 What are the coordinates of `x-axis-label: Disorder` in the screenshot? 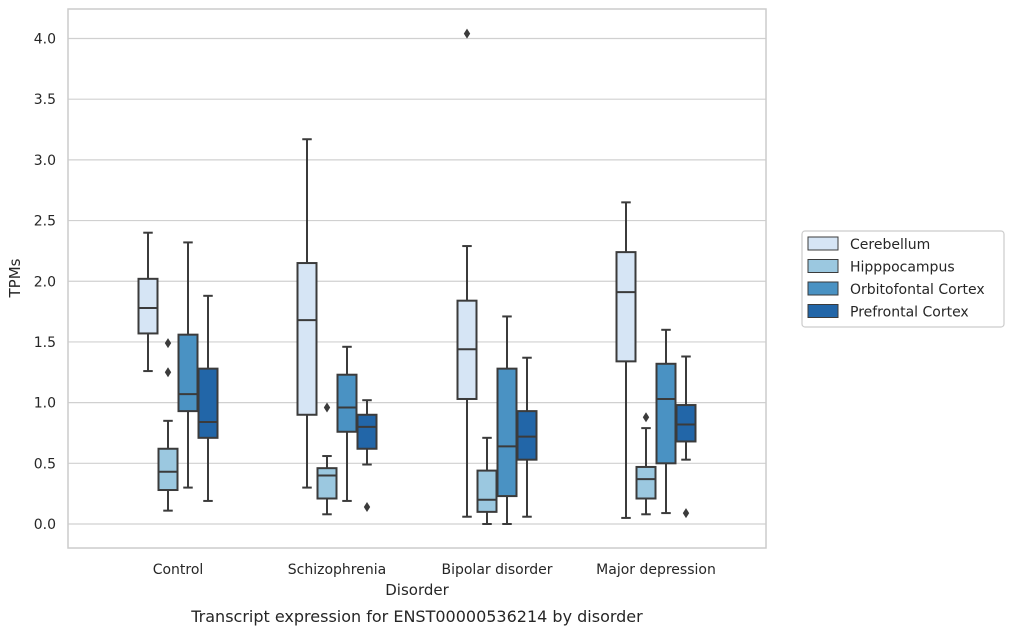 It's located at (417, 590).